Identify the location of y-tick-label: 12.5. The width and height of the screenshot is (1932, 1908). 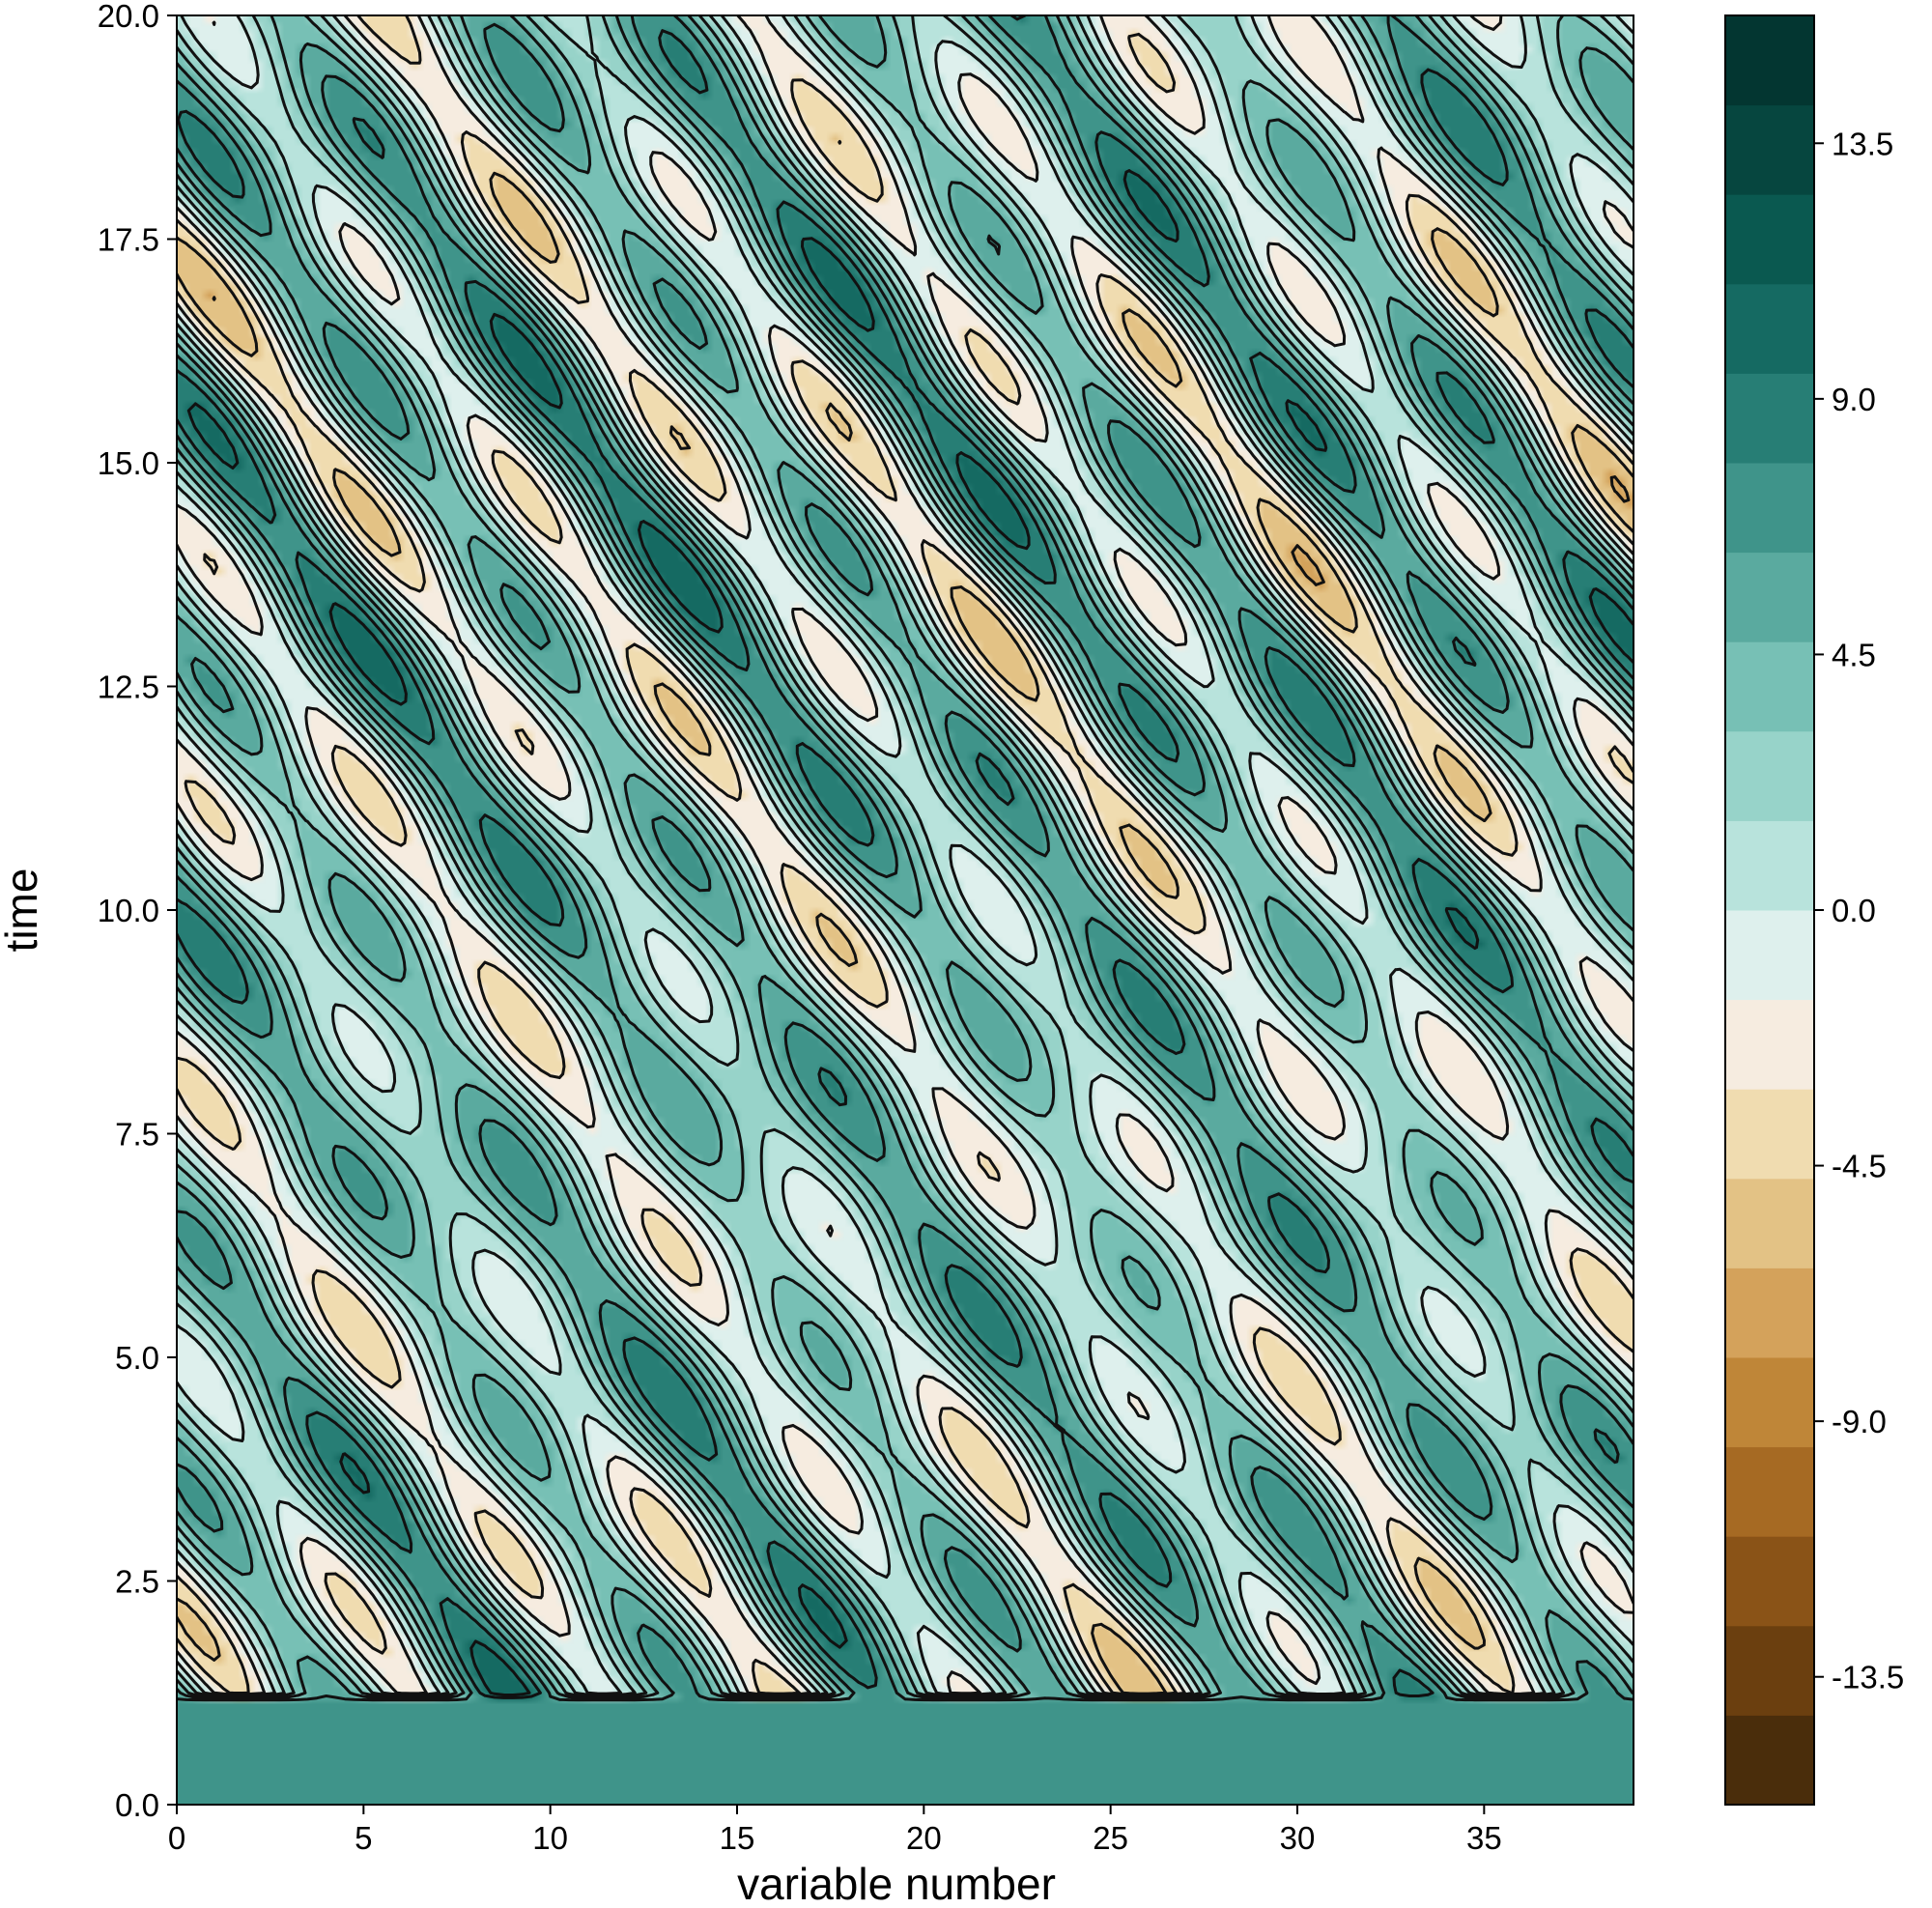
(128, 687).